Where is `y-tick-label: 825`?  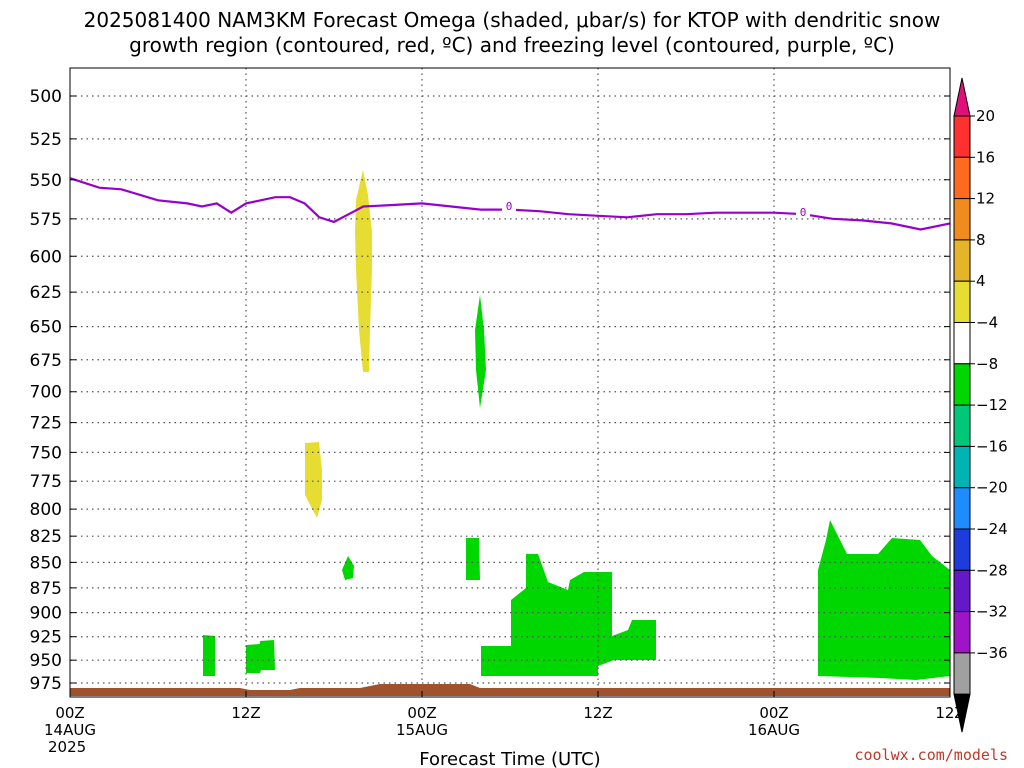 y-tick-label: 825 is located at coordinates (46, 537).